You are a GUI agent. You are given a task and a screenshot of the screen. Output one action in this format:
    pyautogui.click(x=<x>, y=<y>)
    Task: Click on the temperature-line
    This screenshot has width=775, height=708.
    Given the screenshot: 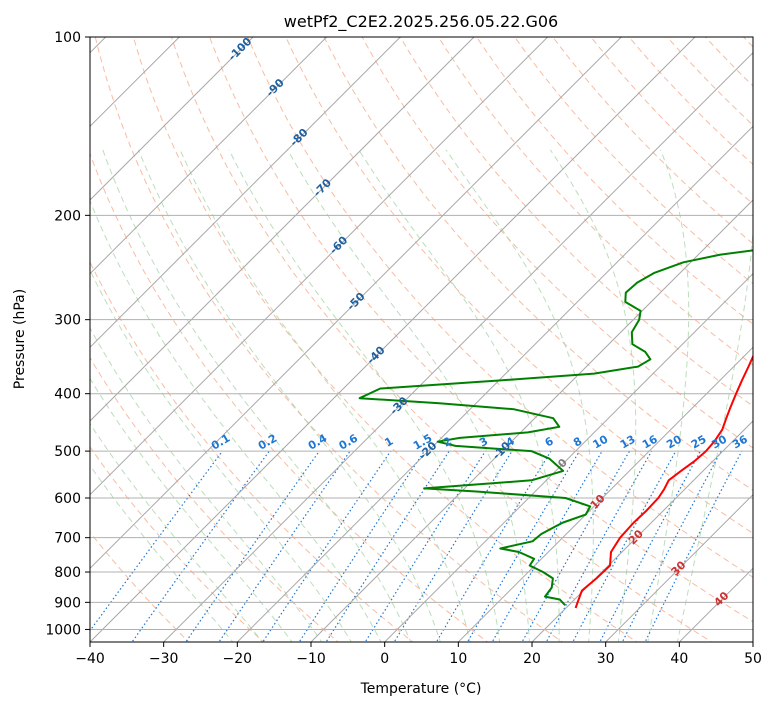 What is the action you would take?
    pyautogui.click(x=663, y=481)
    